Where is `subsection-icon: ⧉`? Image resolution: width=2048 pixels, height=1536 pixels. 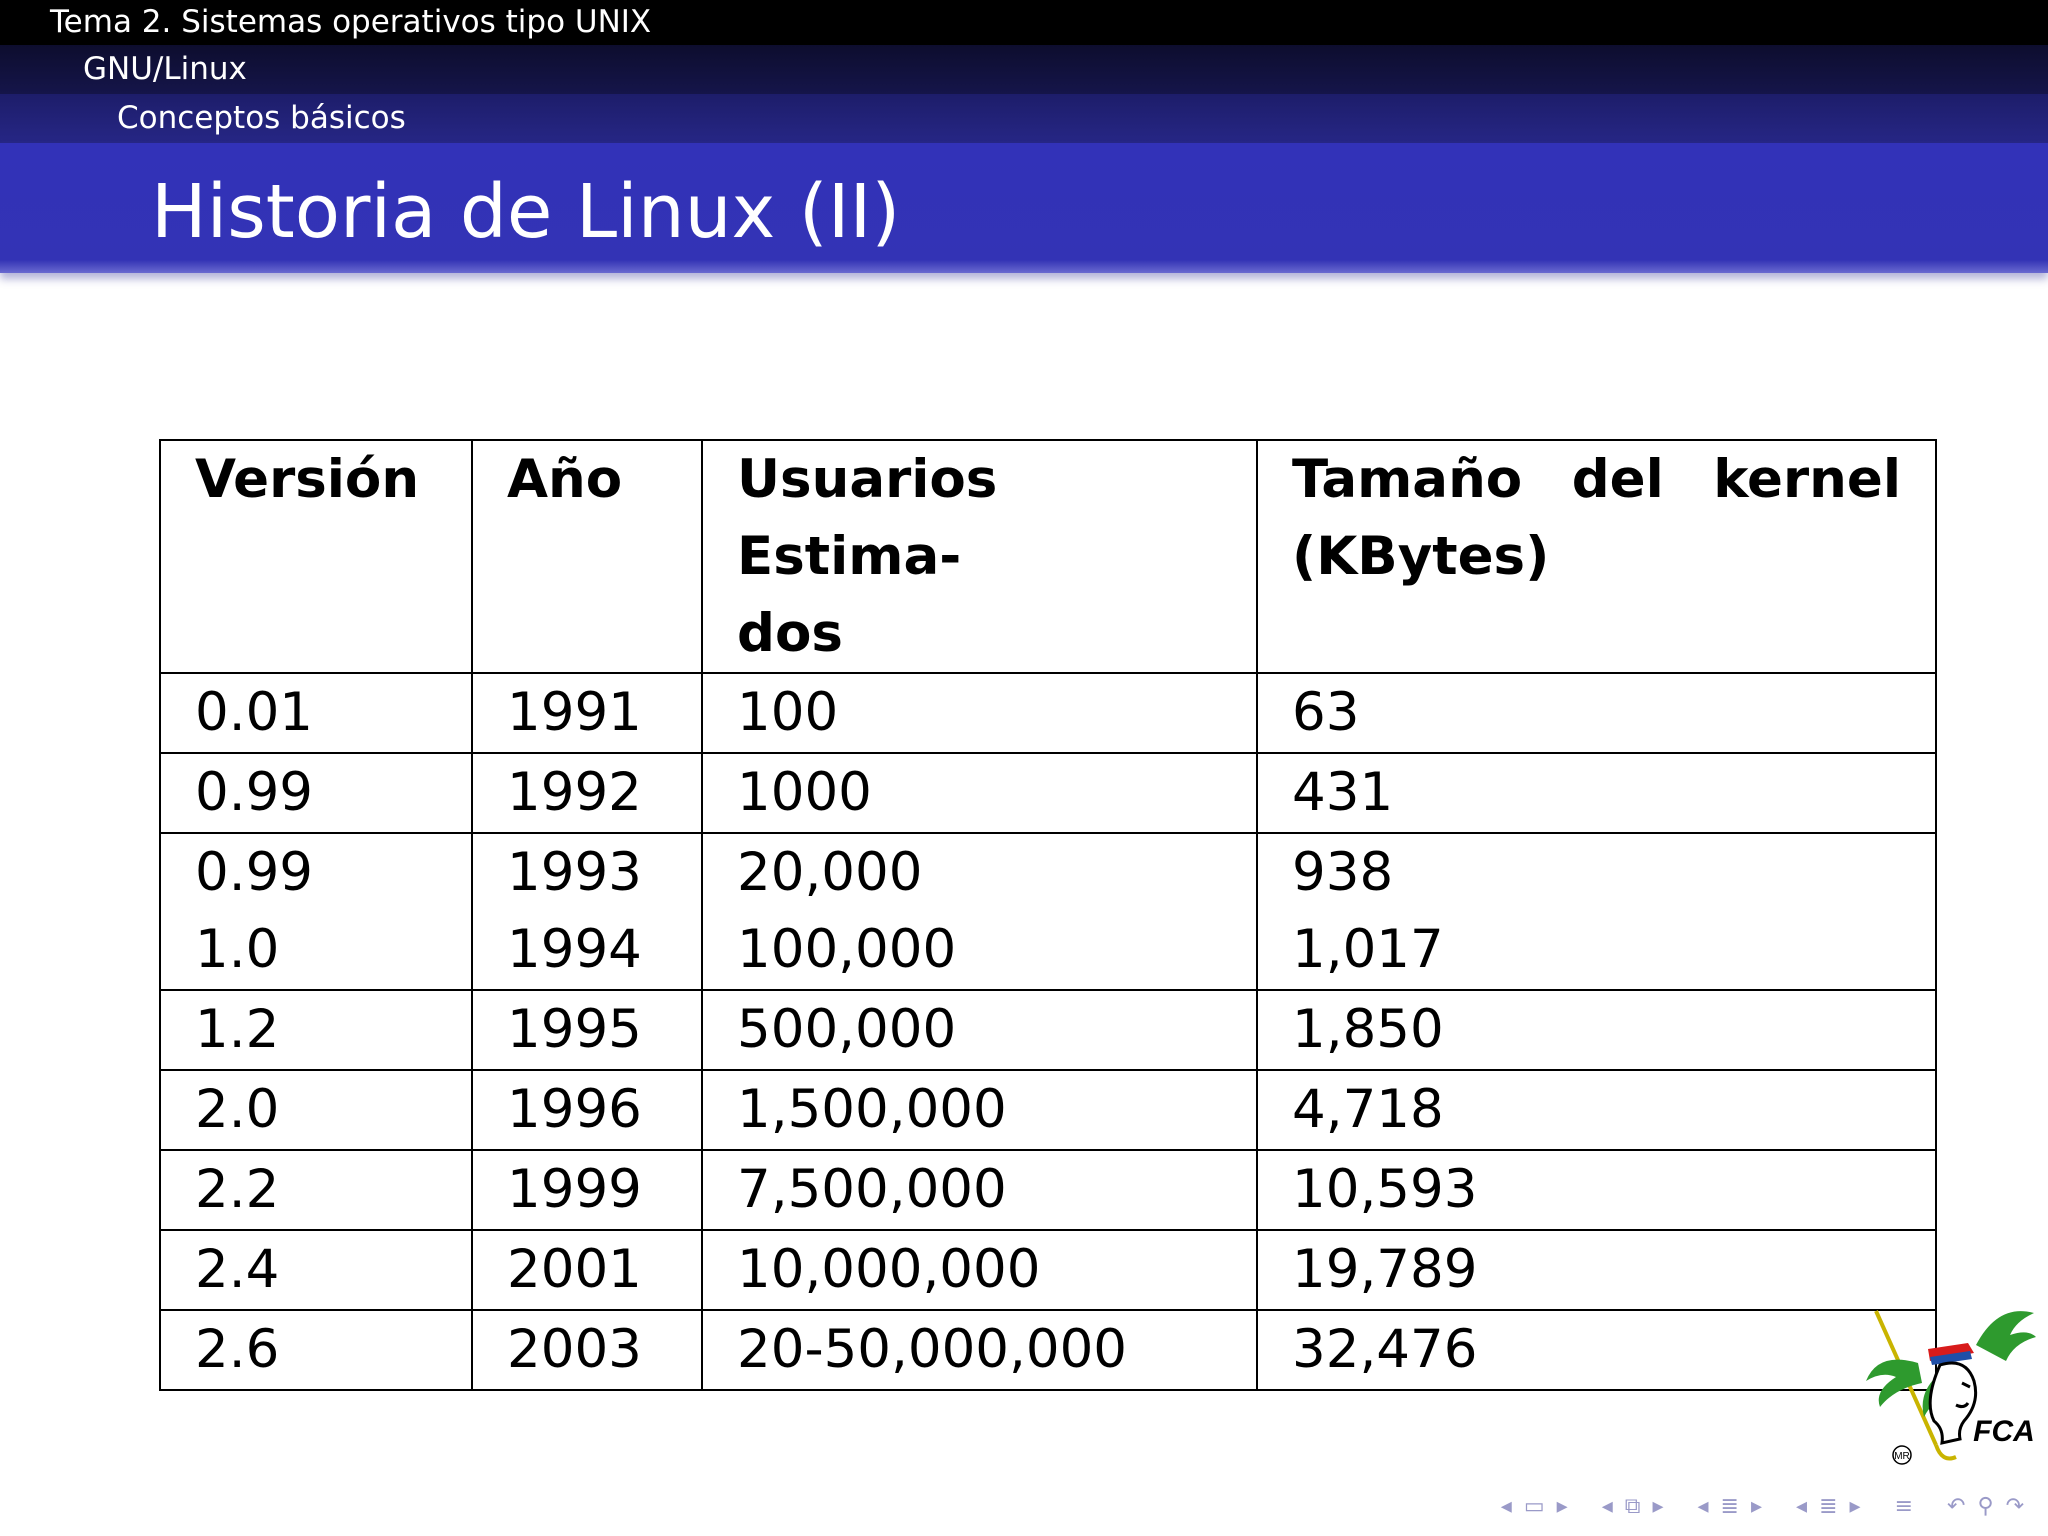 subsection-icon: ⧉ is located at coordinates (1632, 1506).